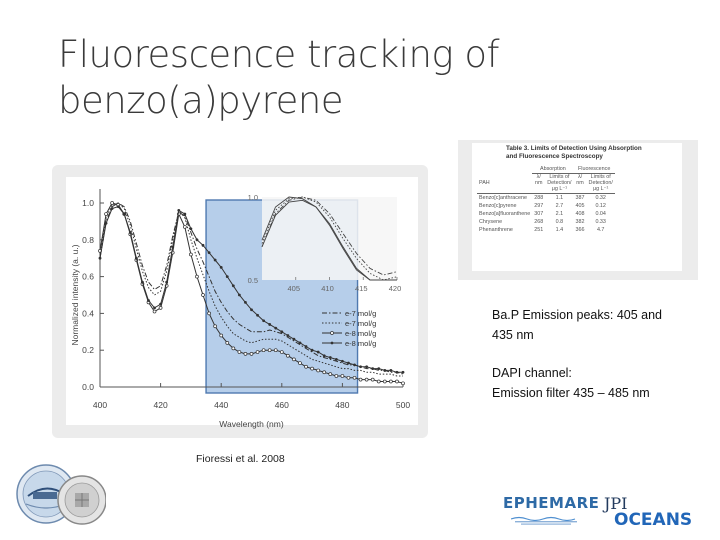  Describe the element at coordinates (559, 213) in the screenshot. I see `cell-abs-lod: 2.1` at that location.